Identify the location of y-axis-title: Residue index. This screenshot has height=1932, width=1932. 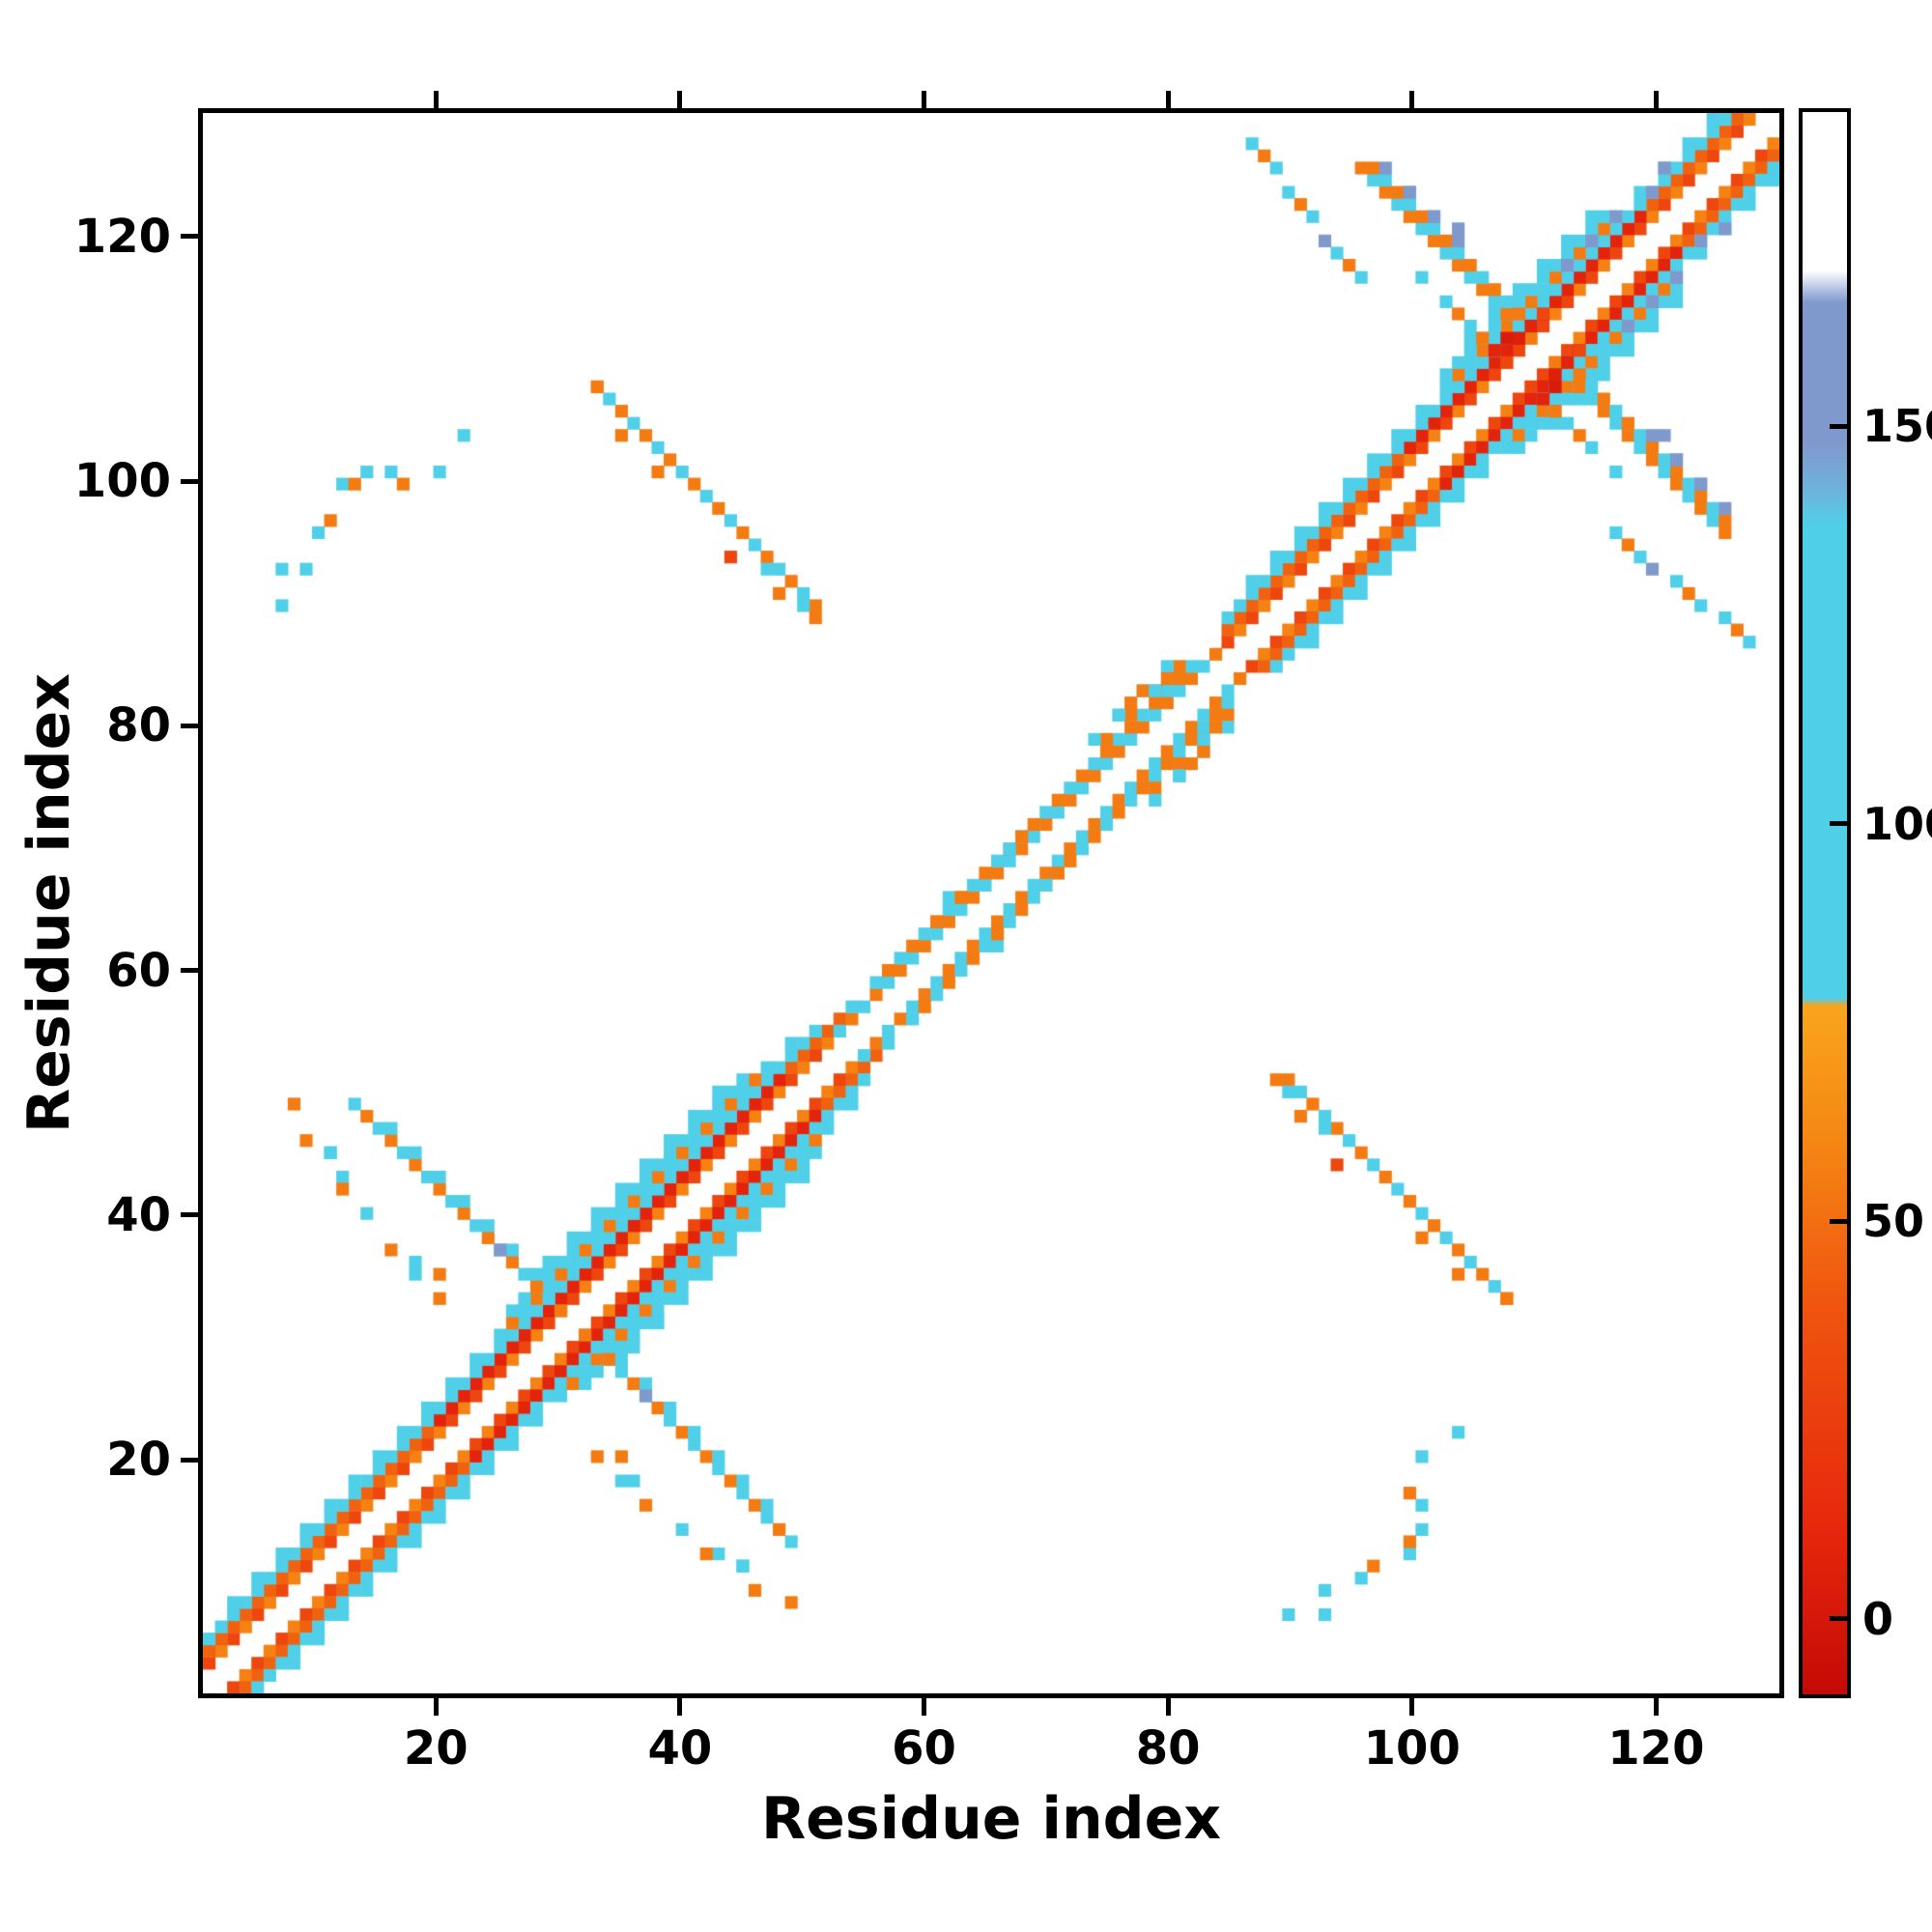
(49, 903).